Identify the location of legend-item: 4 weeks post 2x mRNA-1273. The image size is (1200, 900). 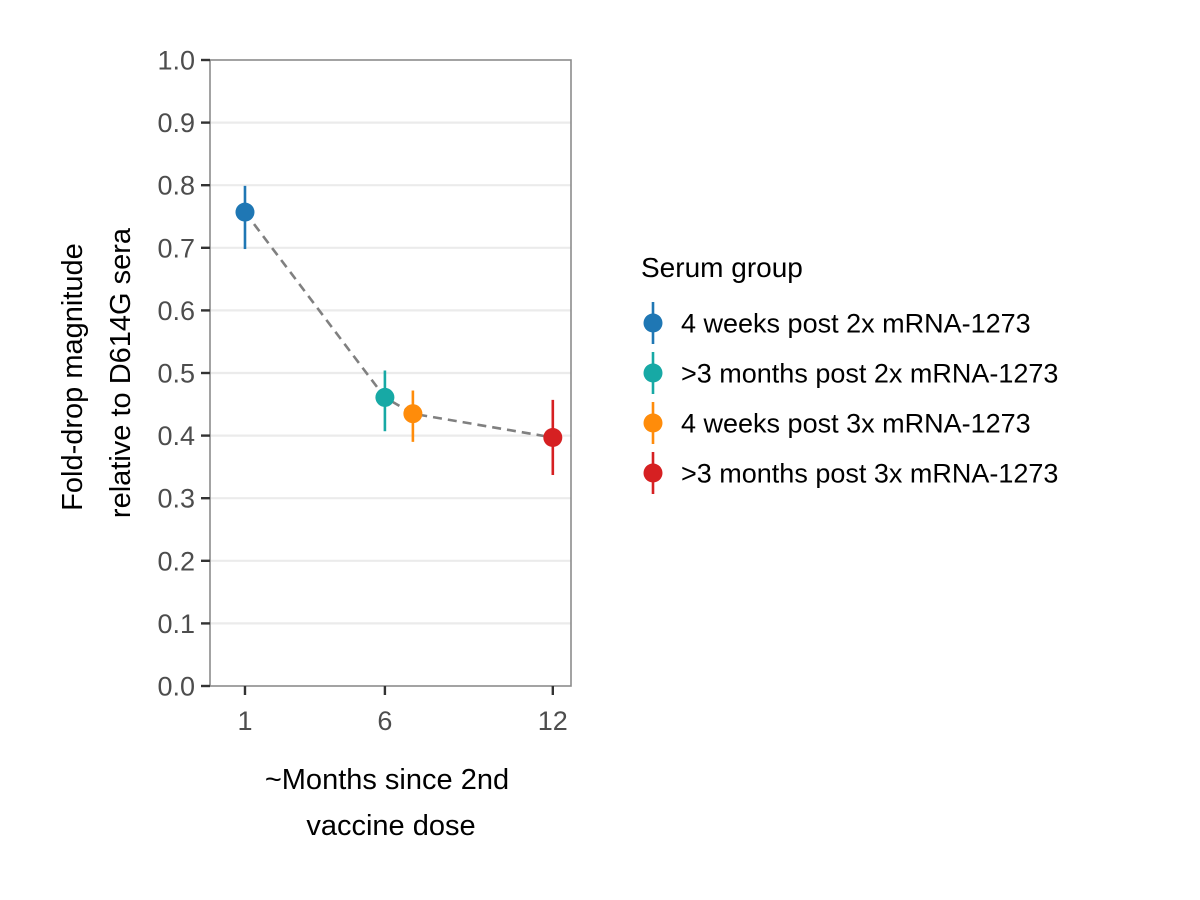
(837, 323).